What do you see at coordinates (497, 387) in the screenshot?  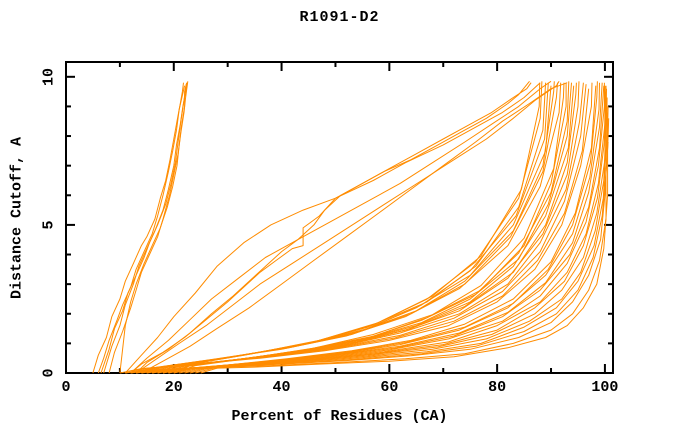 I see `x-tick-label: 80` at bounding box center [497, 387].